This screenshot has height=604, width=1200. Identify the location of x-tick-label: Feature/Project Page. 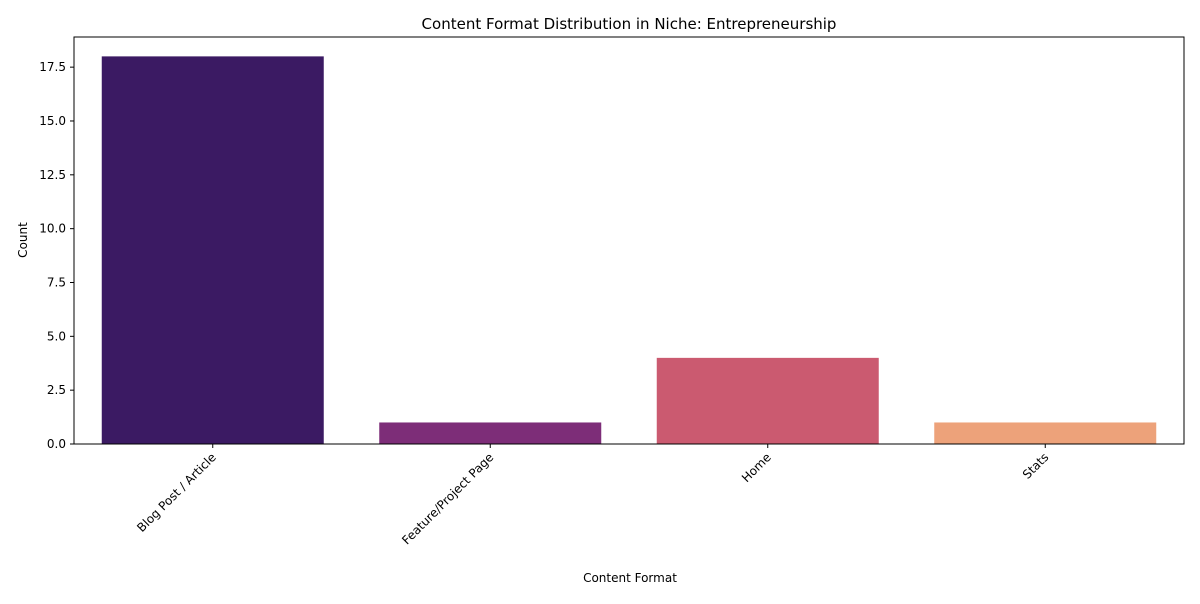
(447, 498).